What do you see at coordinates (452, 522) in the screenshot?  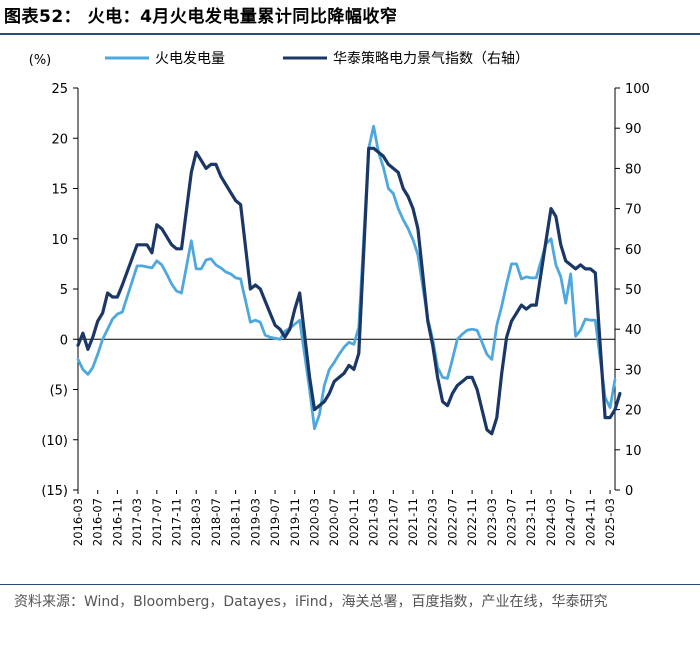 I see `x-tick-label: 2022-07` at bounding box center [452, 522].